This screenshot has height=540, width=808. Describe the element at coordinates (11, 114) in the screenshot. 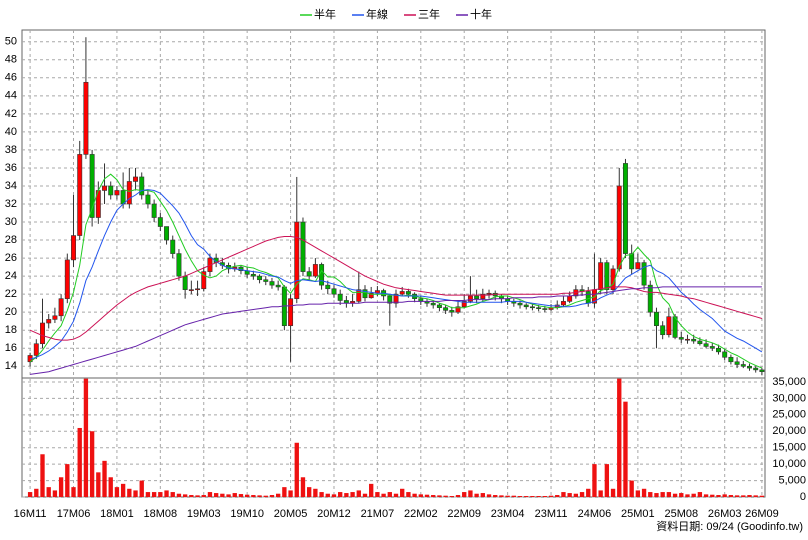

I see `y-tick-label: 42` at that location.